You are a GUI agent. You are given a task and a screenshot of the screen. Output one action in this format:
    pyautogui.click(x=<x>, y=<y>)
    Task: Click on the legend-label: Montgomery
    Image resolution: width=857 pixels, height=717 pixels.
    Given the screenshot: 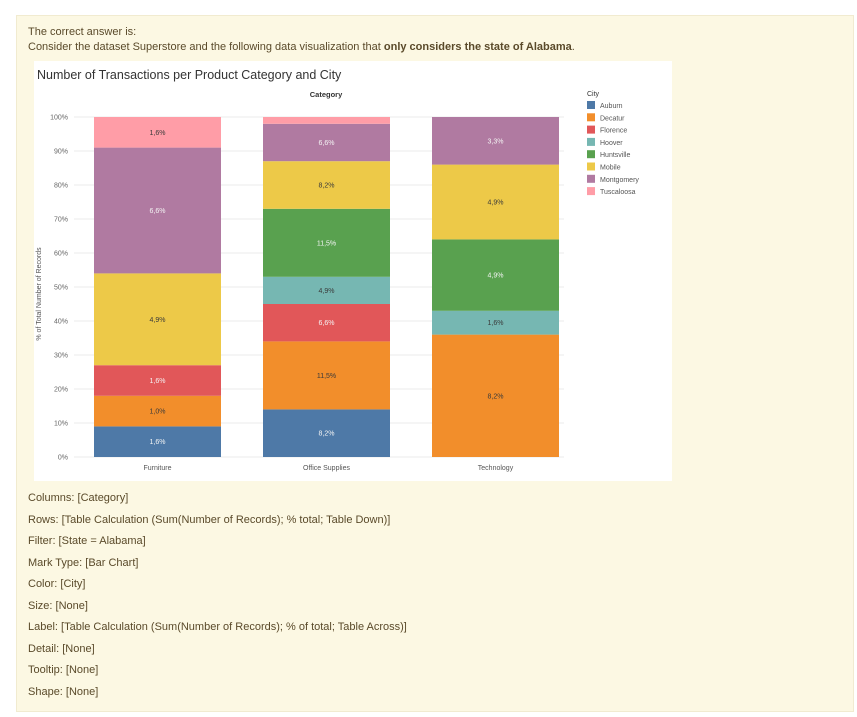 What is the action you would take?
    pyautogui.click(x=619, y=180)
    